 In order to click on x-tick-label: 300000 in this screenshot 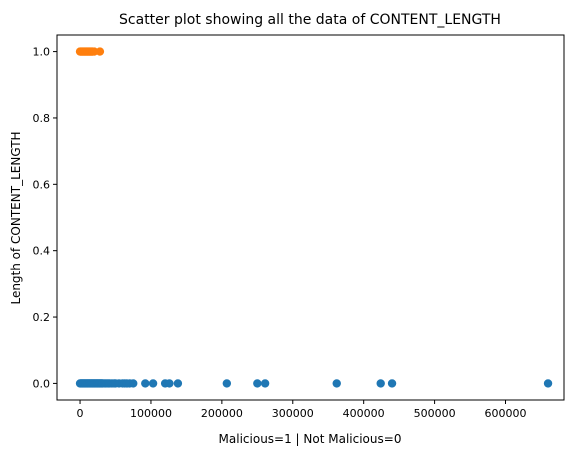, I will do `click(293, 413)`.